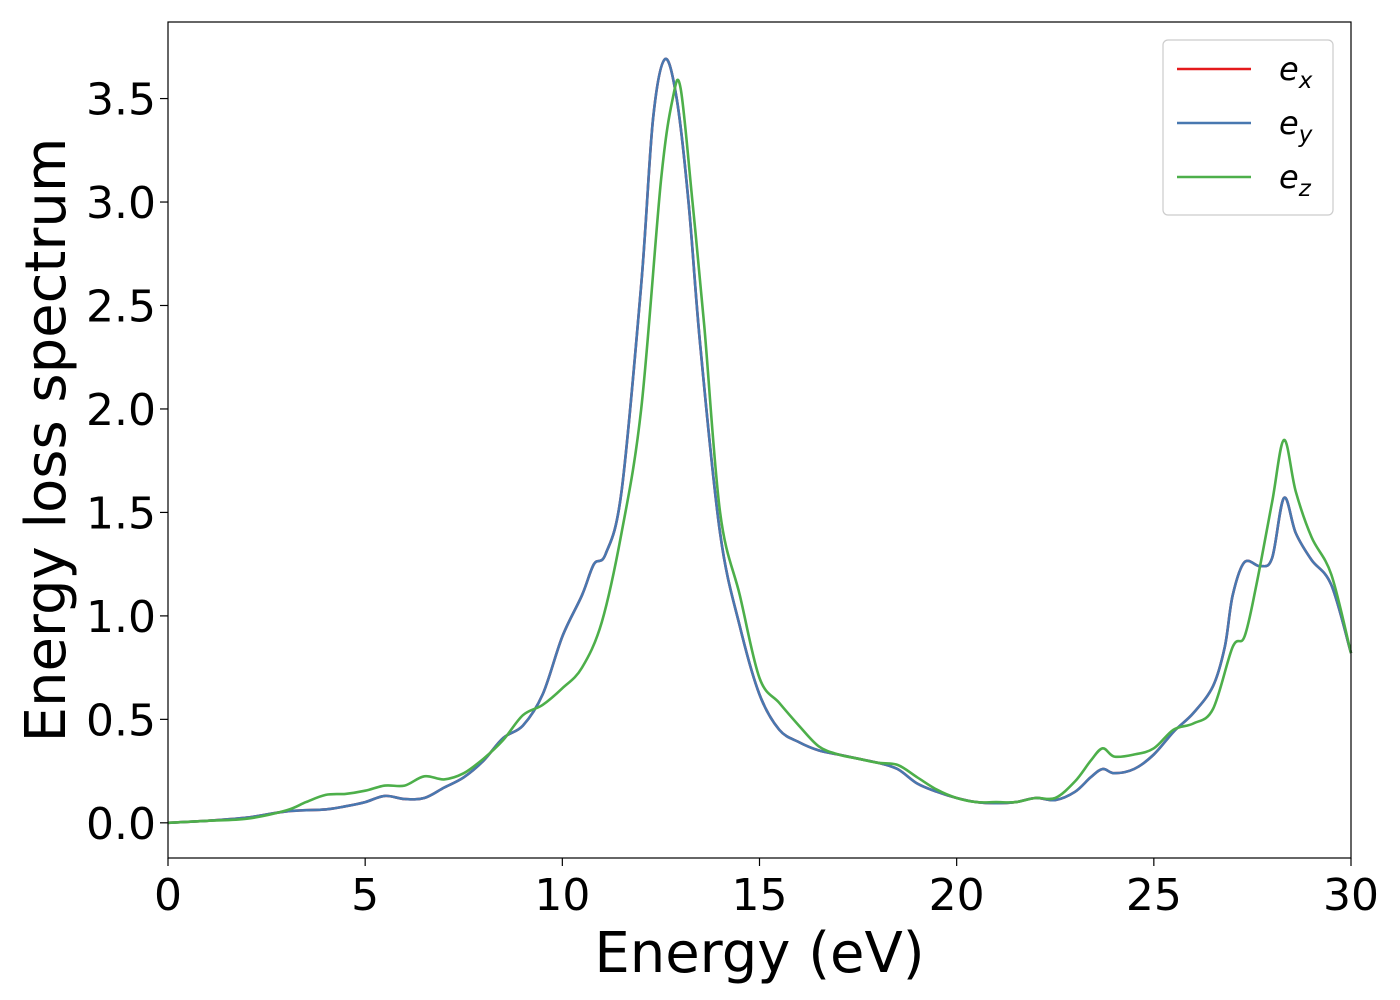  I want to click on y-axis-ticks: 0.0 0.5 1.0 1.5 2.0 2.5 3.0 3.5, so click(127, 462).